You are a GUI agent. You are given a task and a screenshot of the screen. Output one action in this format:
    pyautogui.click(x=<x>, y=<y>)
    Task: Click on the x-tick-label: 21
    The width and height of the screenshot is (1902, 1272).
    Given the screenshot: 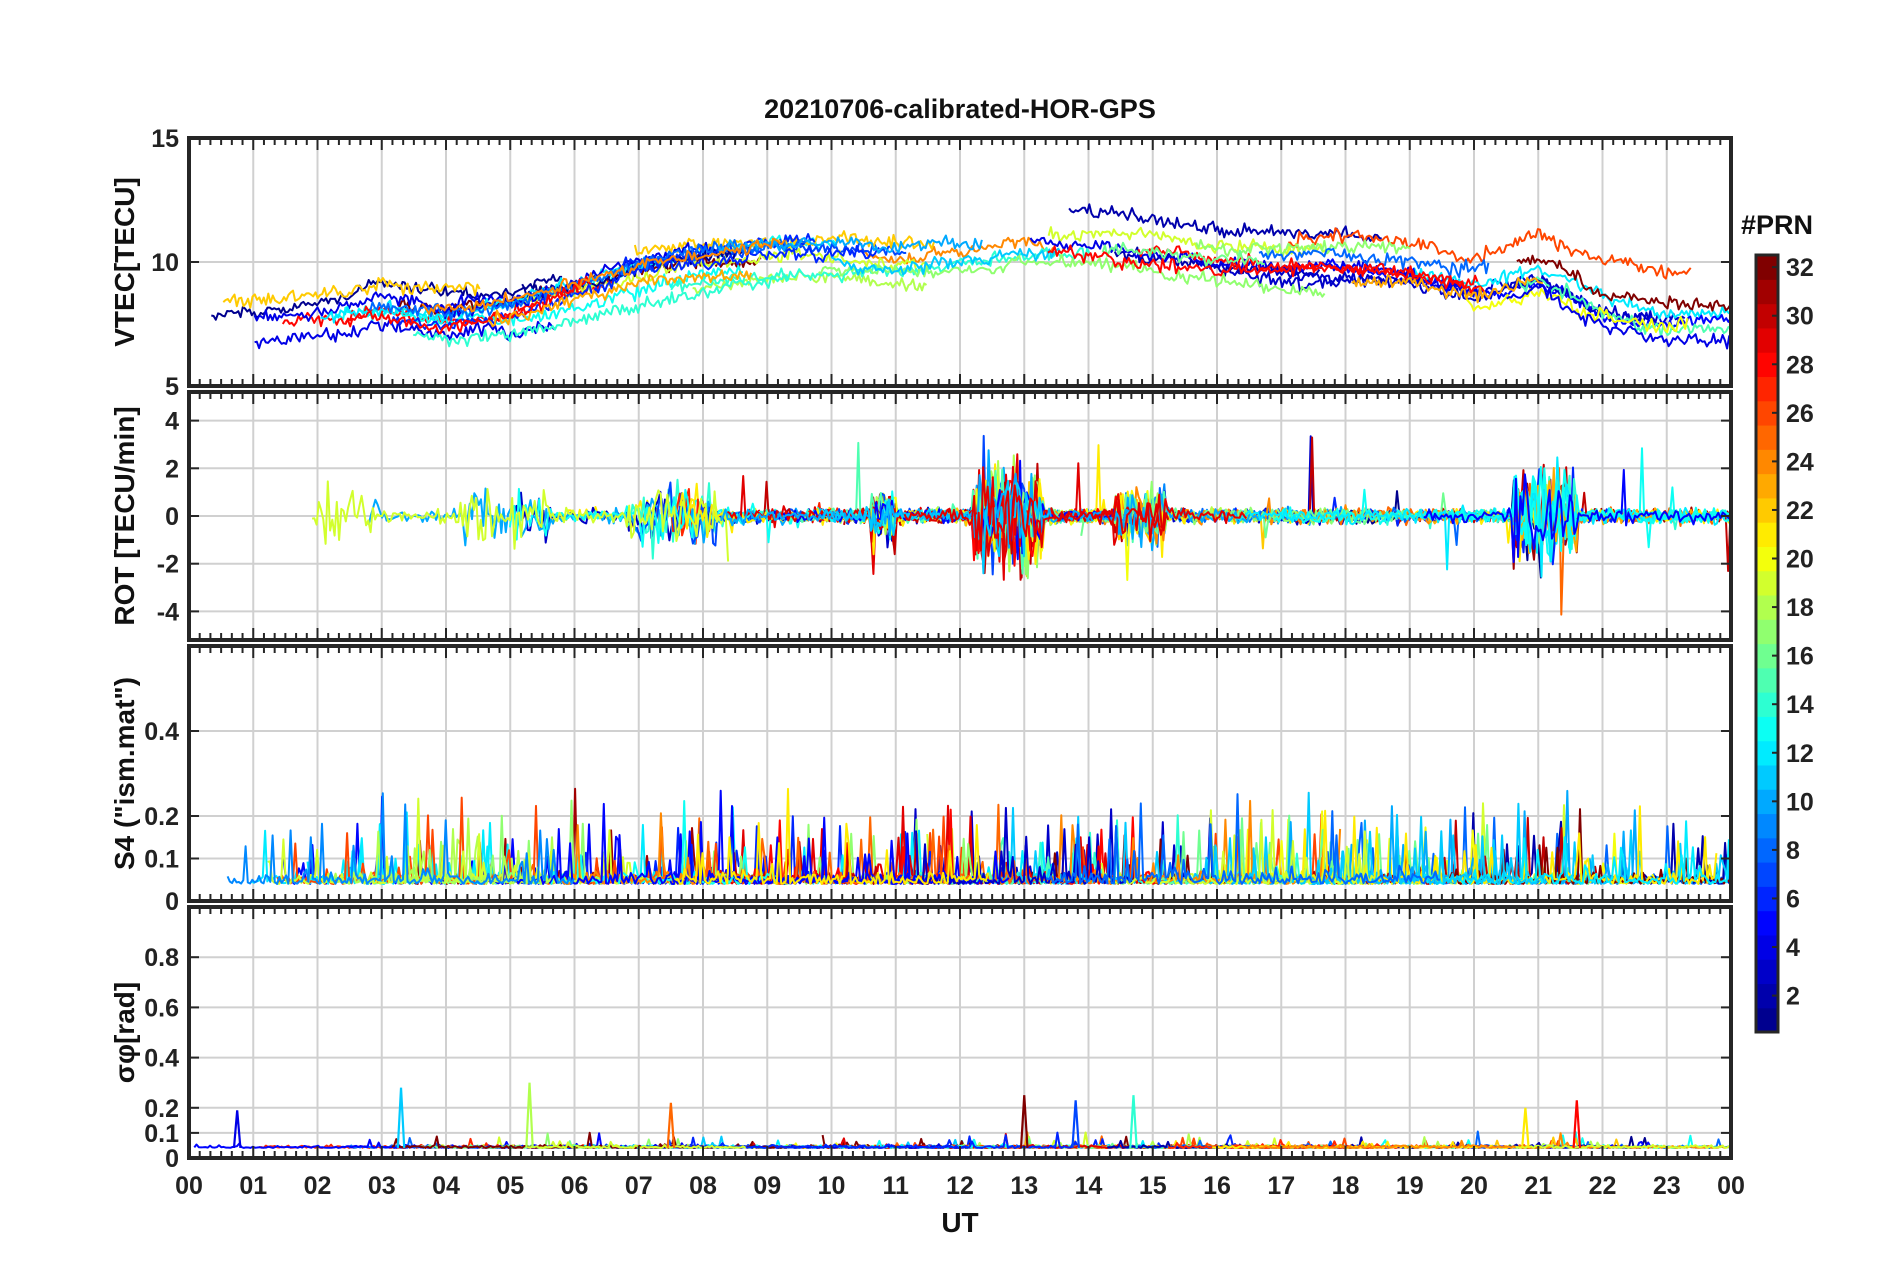 What is the action you would take?
    pyautogui.click(x=1538, y=1186)
    